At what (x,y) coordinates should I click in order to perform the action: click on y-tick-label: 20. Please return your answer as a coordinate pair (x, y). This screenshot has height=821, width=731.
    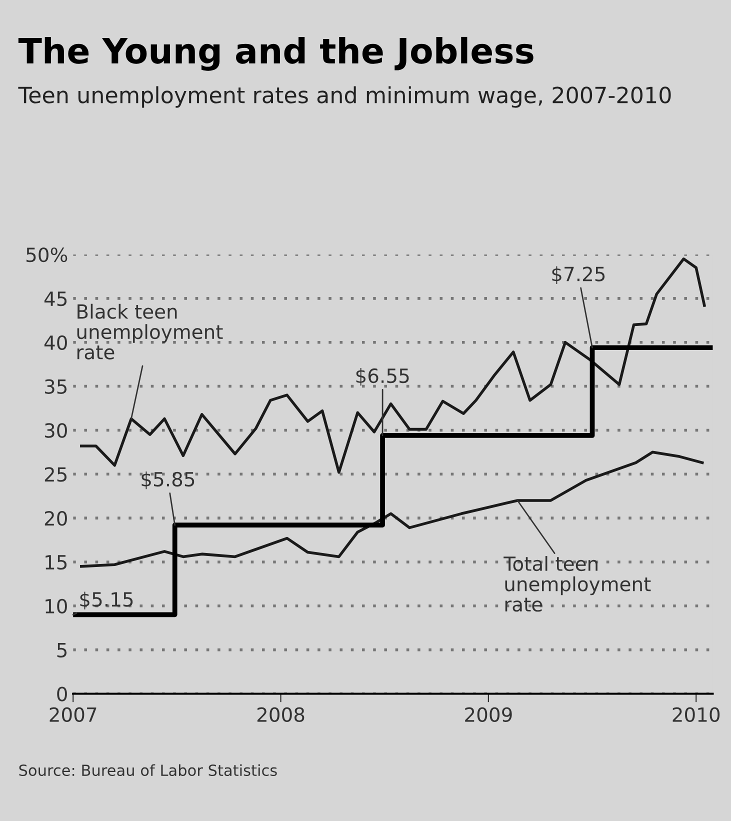
    Looking at the image, I should click on (55, 518).